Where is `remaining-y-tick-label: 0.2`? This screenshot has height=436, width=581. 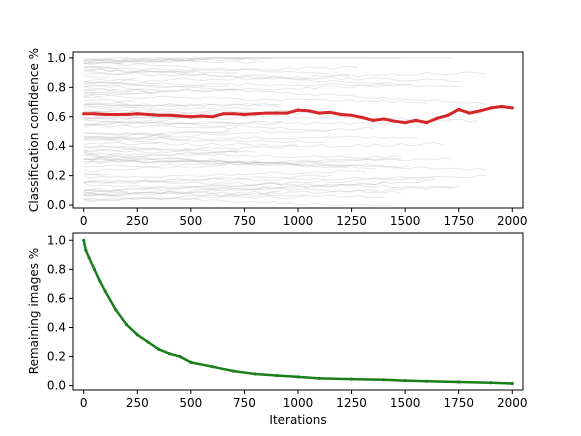
remaining-y-tick-label: 0.2 is located at coordinates (56, 357).